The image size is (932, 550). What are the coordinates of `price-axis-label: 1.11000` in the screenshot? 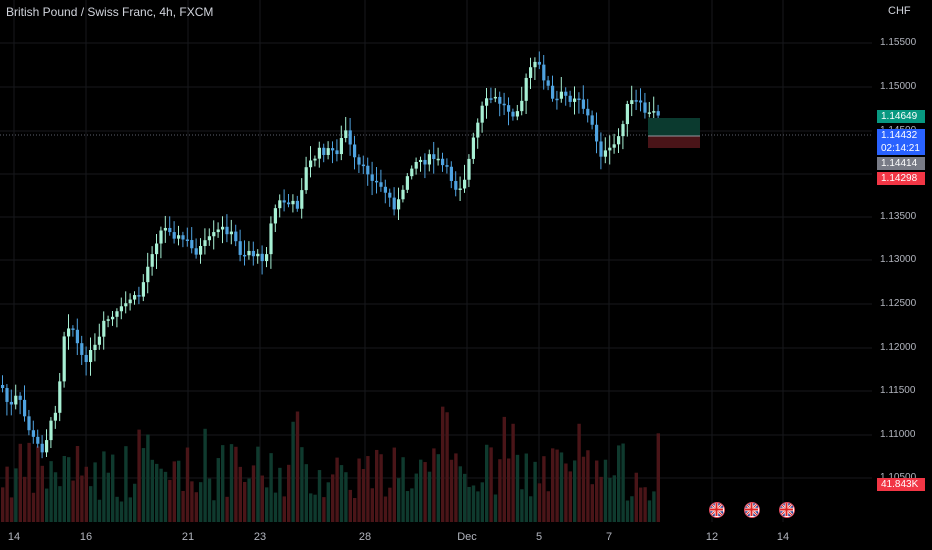 It's located at (898, 434).